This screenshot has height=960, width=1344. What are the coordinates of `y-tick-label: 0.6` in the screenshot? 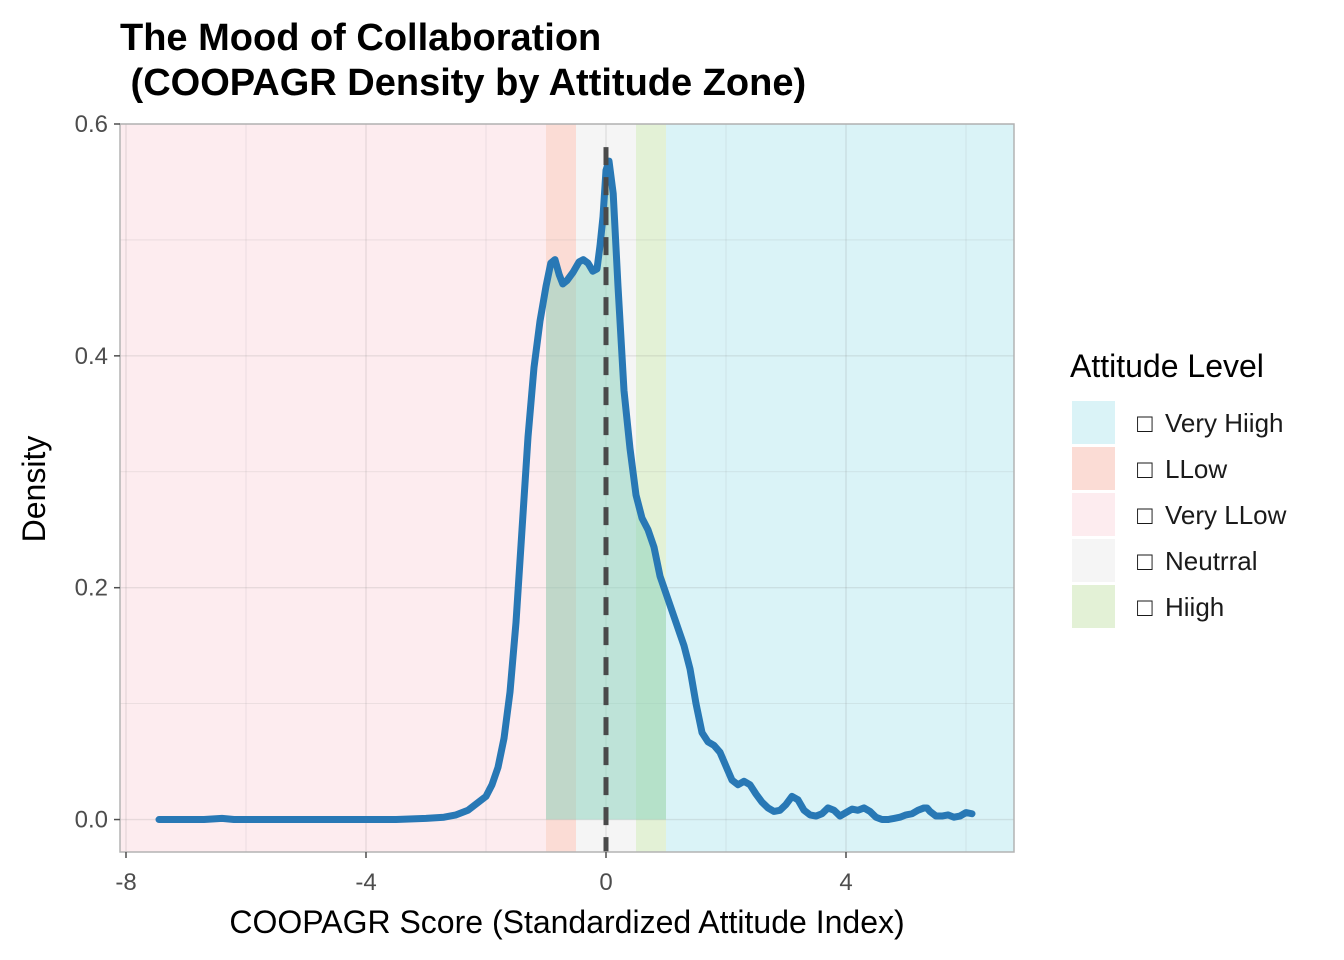 It's located at (91, 124).